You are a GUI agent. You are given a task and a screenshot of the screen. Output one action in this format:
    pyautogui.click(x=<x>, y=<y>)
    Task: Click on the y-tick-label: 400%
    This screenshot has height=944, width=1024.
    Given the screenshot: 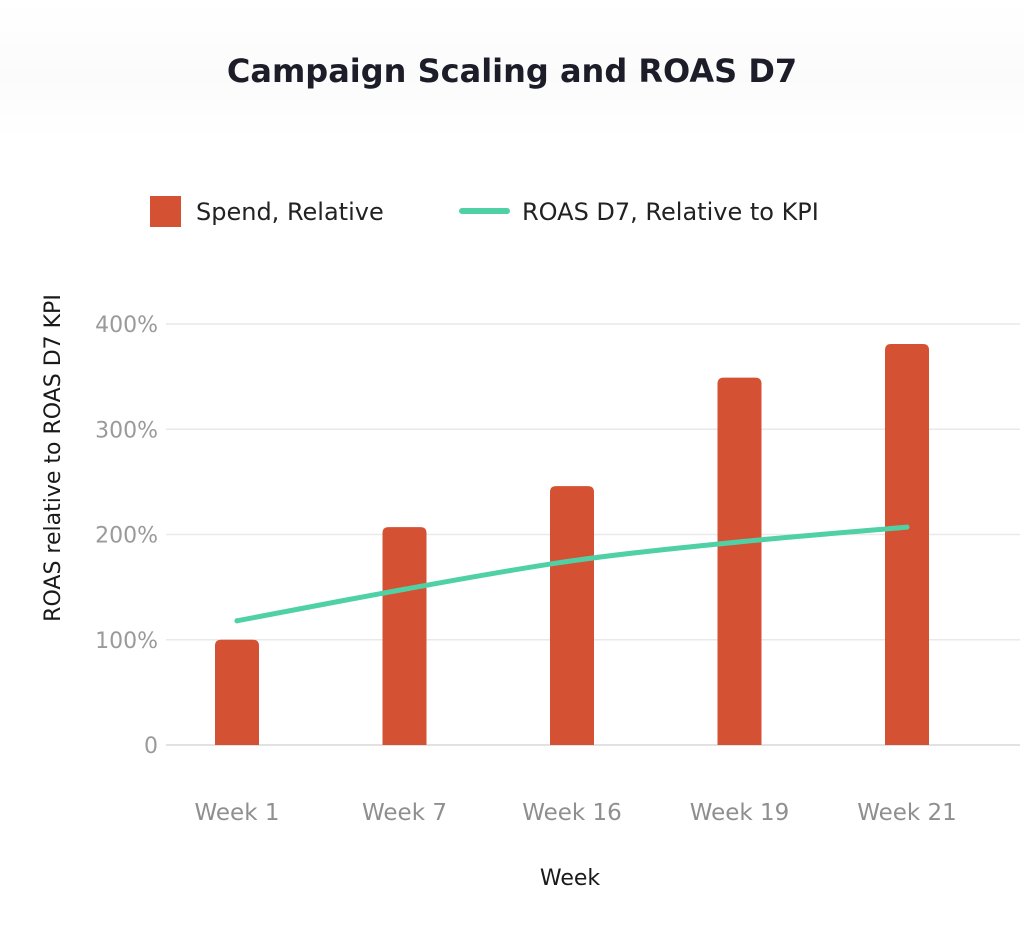 What is the action you would take?
    pyautogui.click(x=126, y=325)
    